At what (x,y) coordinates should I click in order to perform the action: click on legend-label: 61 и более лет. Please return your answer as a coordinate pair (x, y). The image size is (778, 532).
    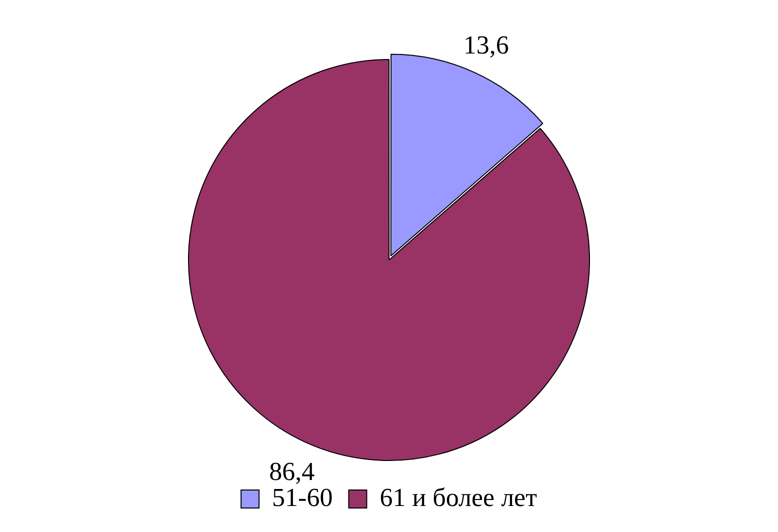
    Looking at the image, I should click on (458, 497).